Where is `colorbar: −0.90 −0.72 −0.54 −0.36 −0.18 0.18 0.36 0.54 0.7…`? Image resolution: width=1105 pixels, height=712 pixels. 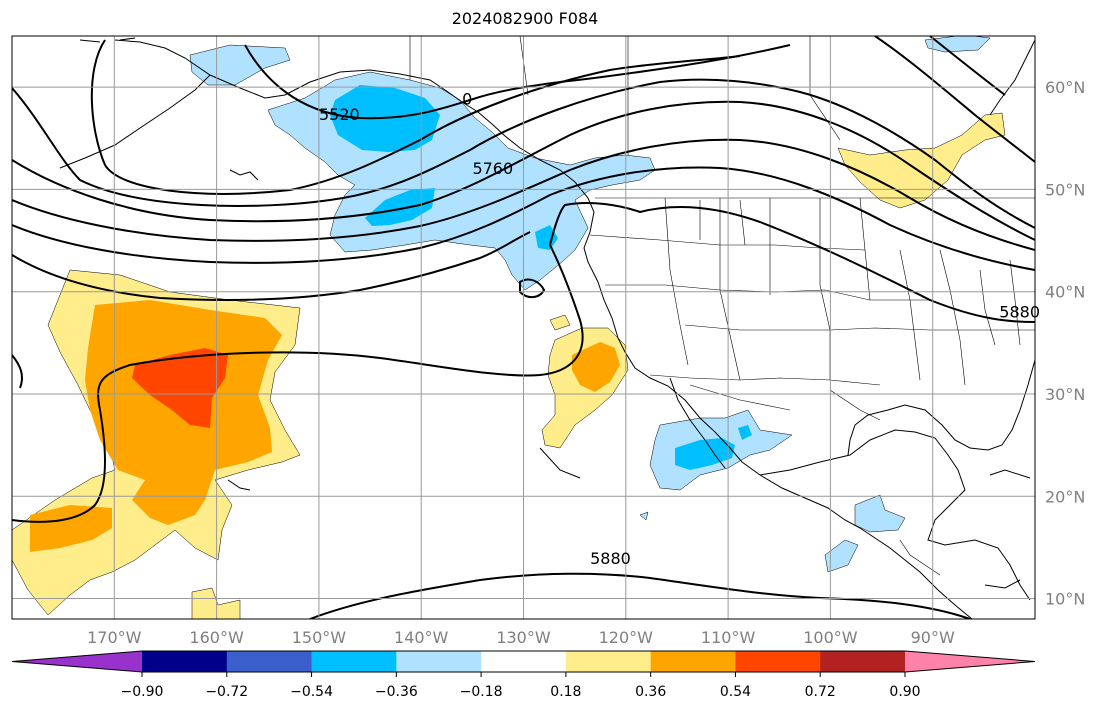 colorbar: −0.90 −0.72 −0.54 −0.36 −0.18 0.18 0.36 0.54 0.7… is located at coordinates (523, 675).